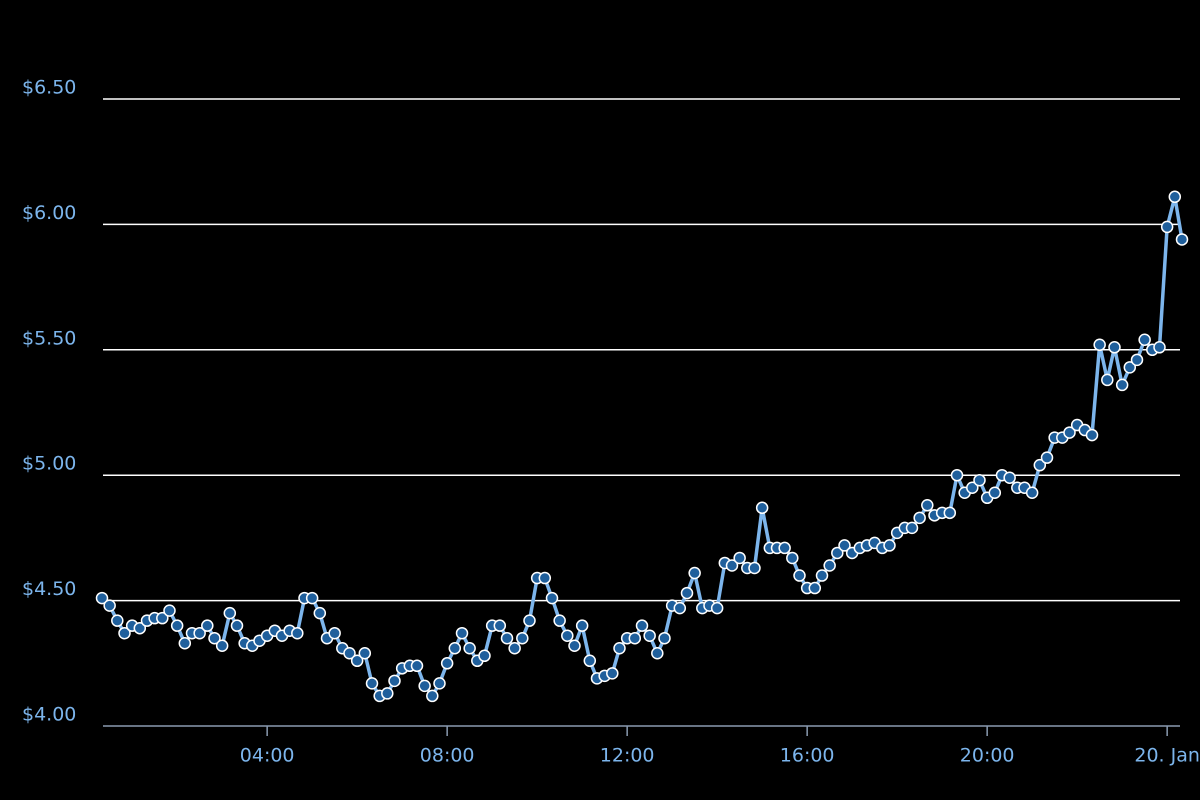  What do you see at coordinates (807, 756) in the screenshot?
I see `x-tick-label: 16:00` at bounding box center [807, 756].